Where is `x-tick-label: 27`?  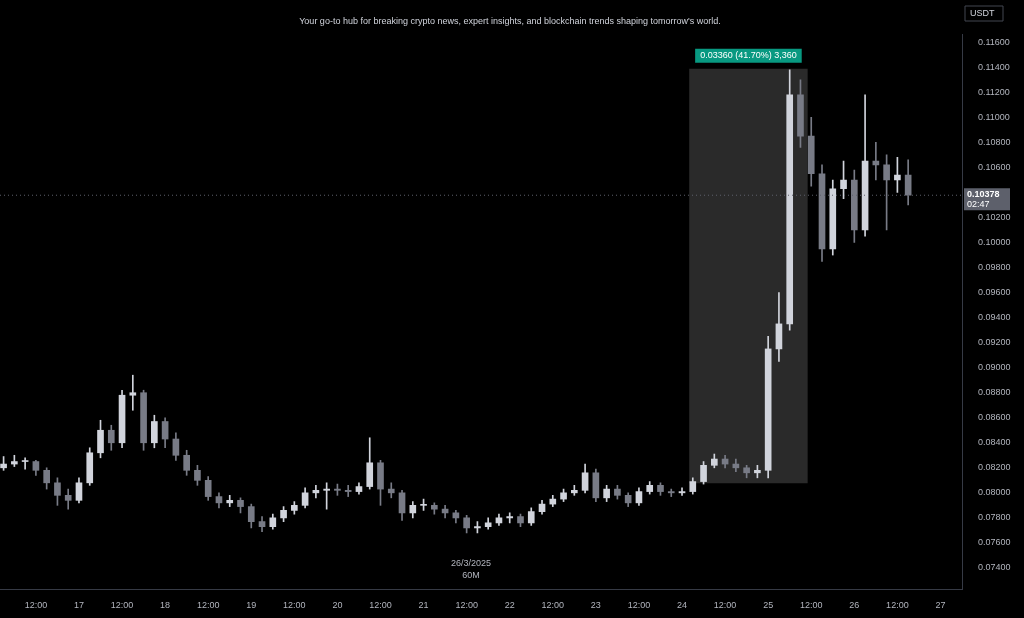 x-tick-label: 27 is located at coordinates (940, 605).